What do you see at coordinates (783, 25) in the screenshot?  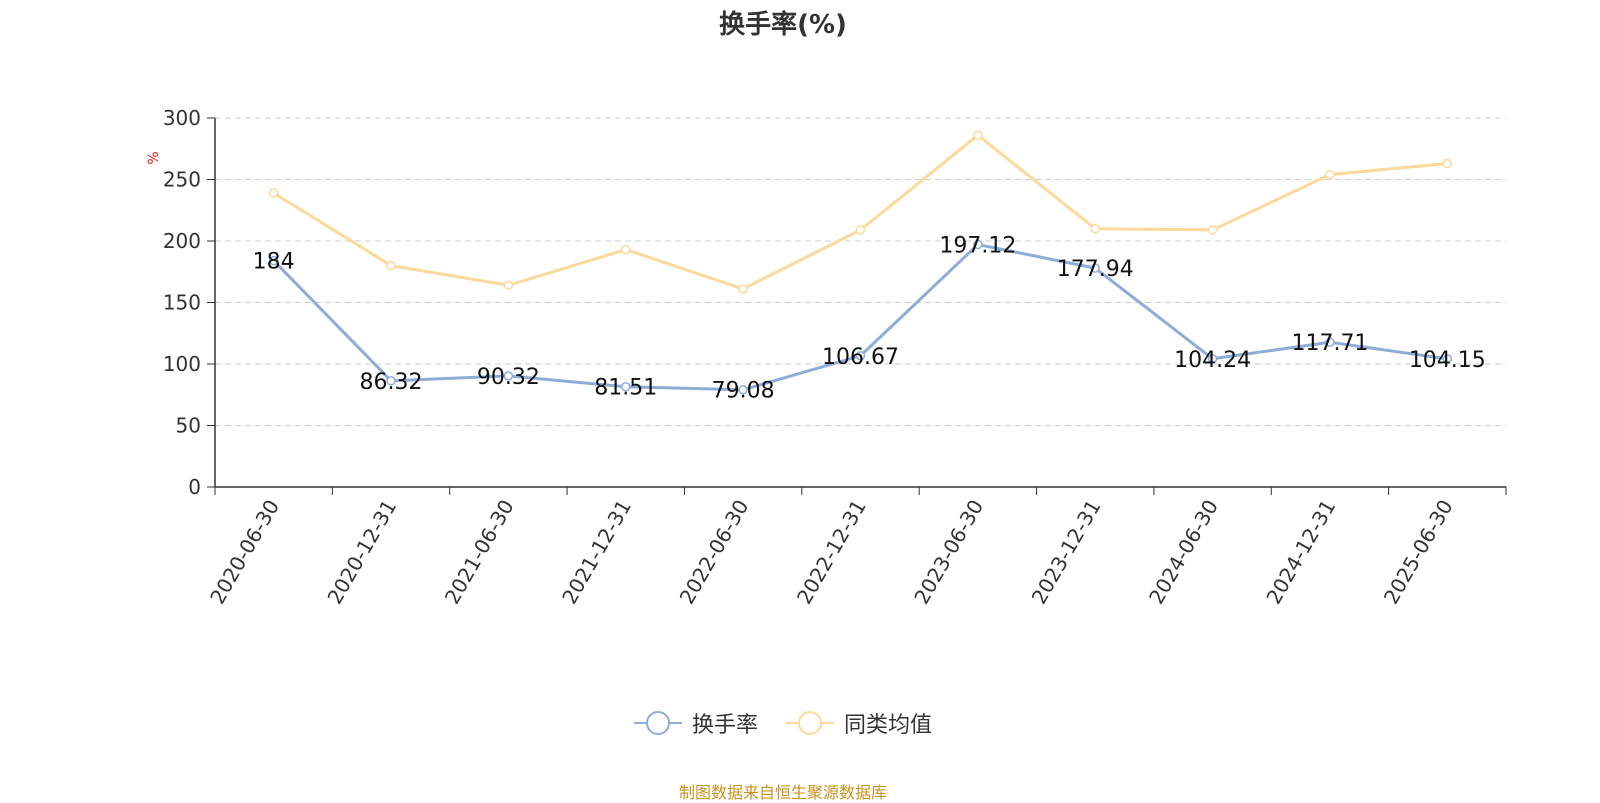 I see `chart-title: 换手率(%)` at bounding box center [783, 25].